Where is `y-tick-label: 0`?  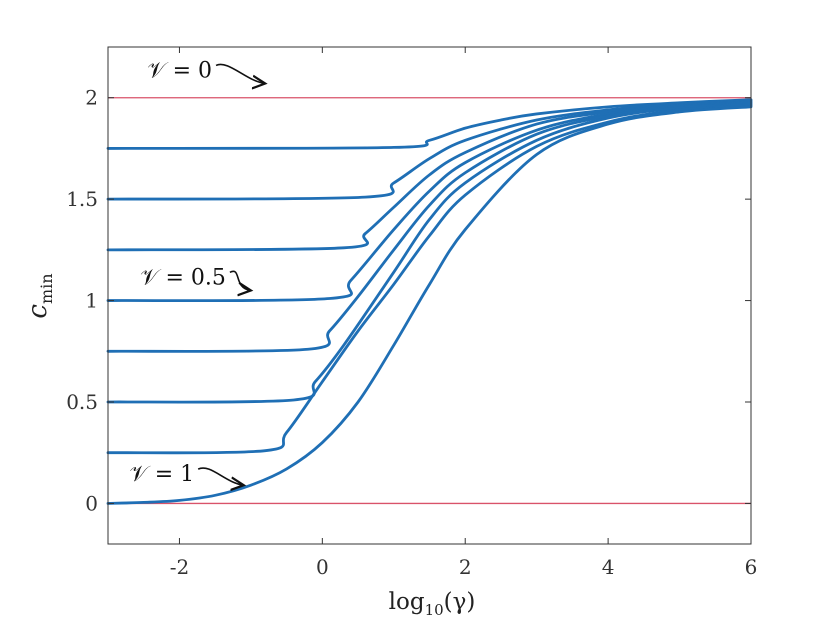
y-tick-label: 0 is located at coordinates (91, 503).